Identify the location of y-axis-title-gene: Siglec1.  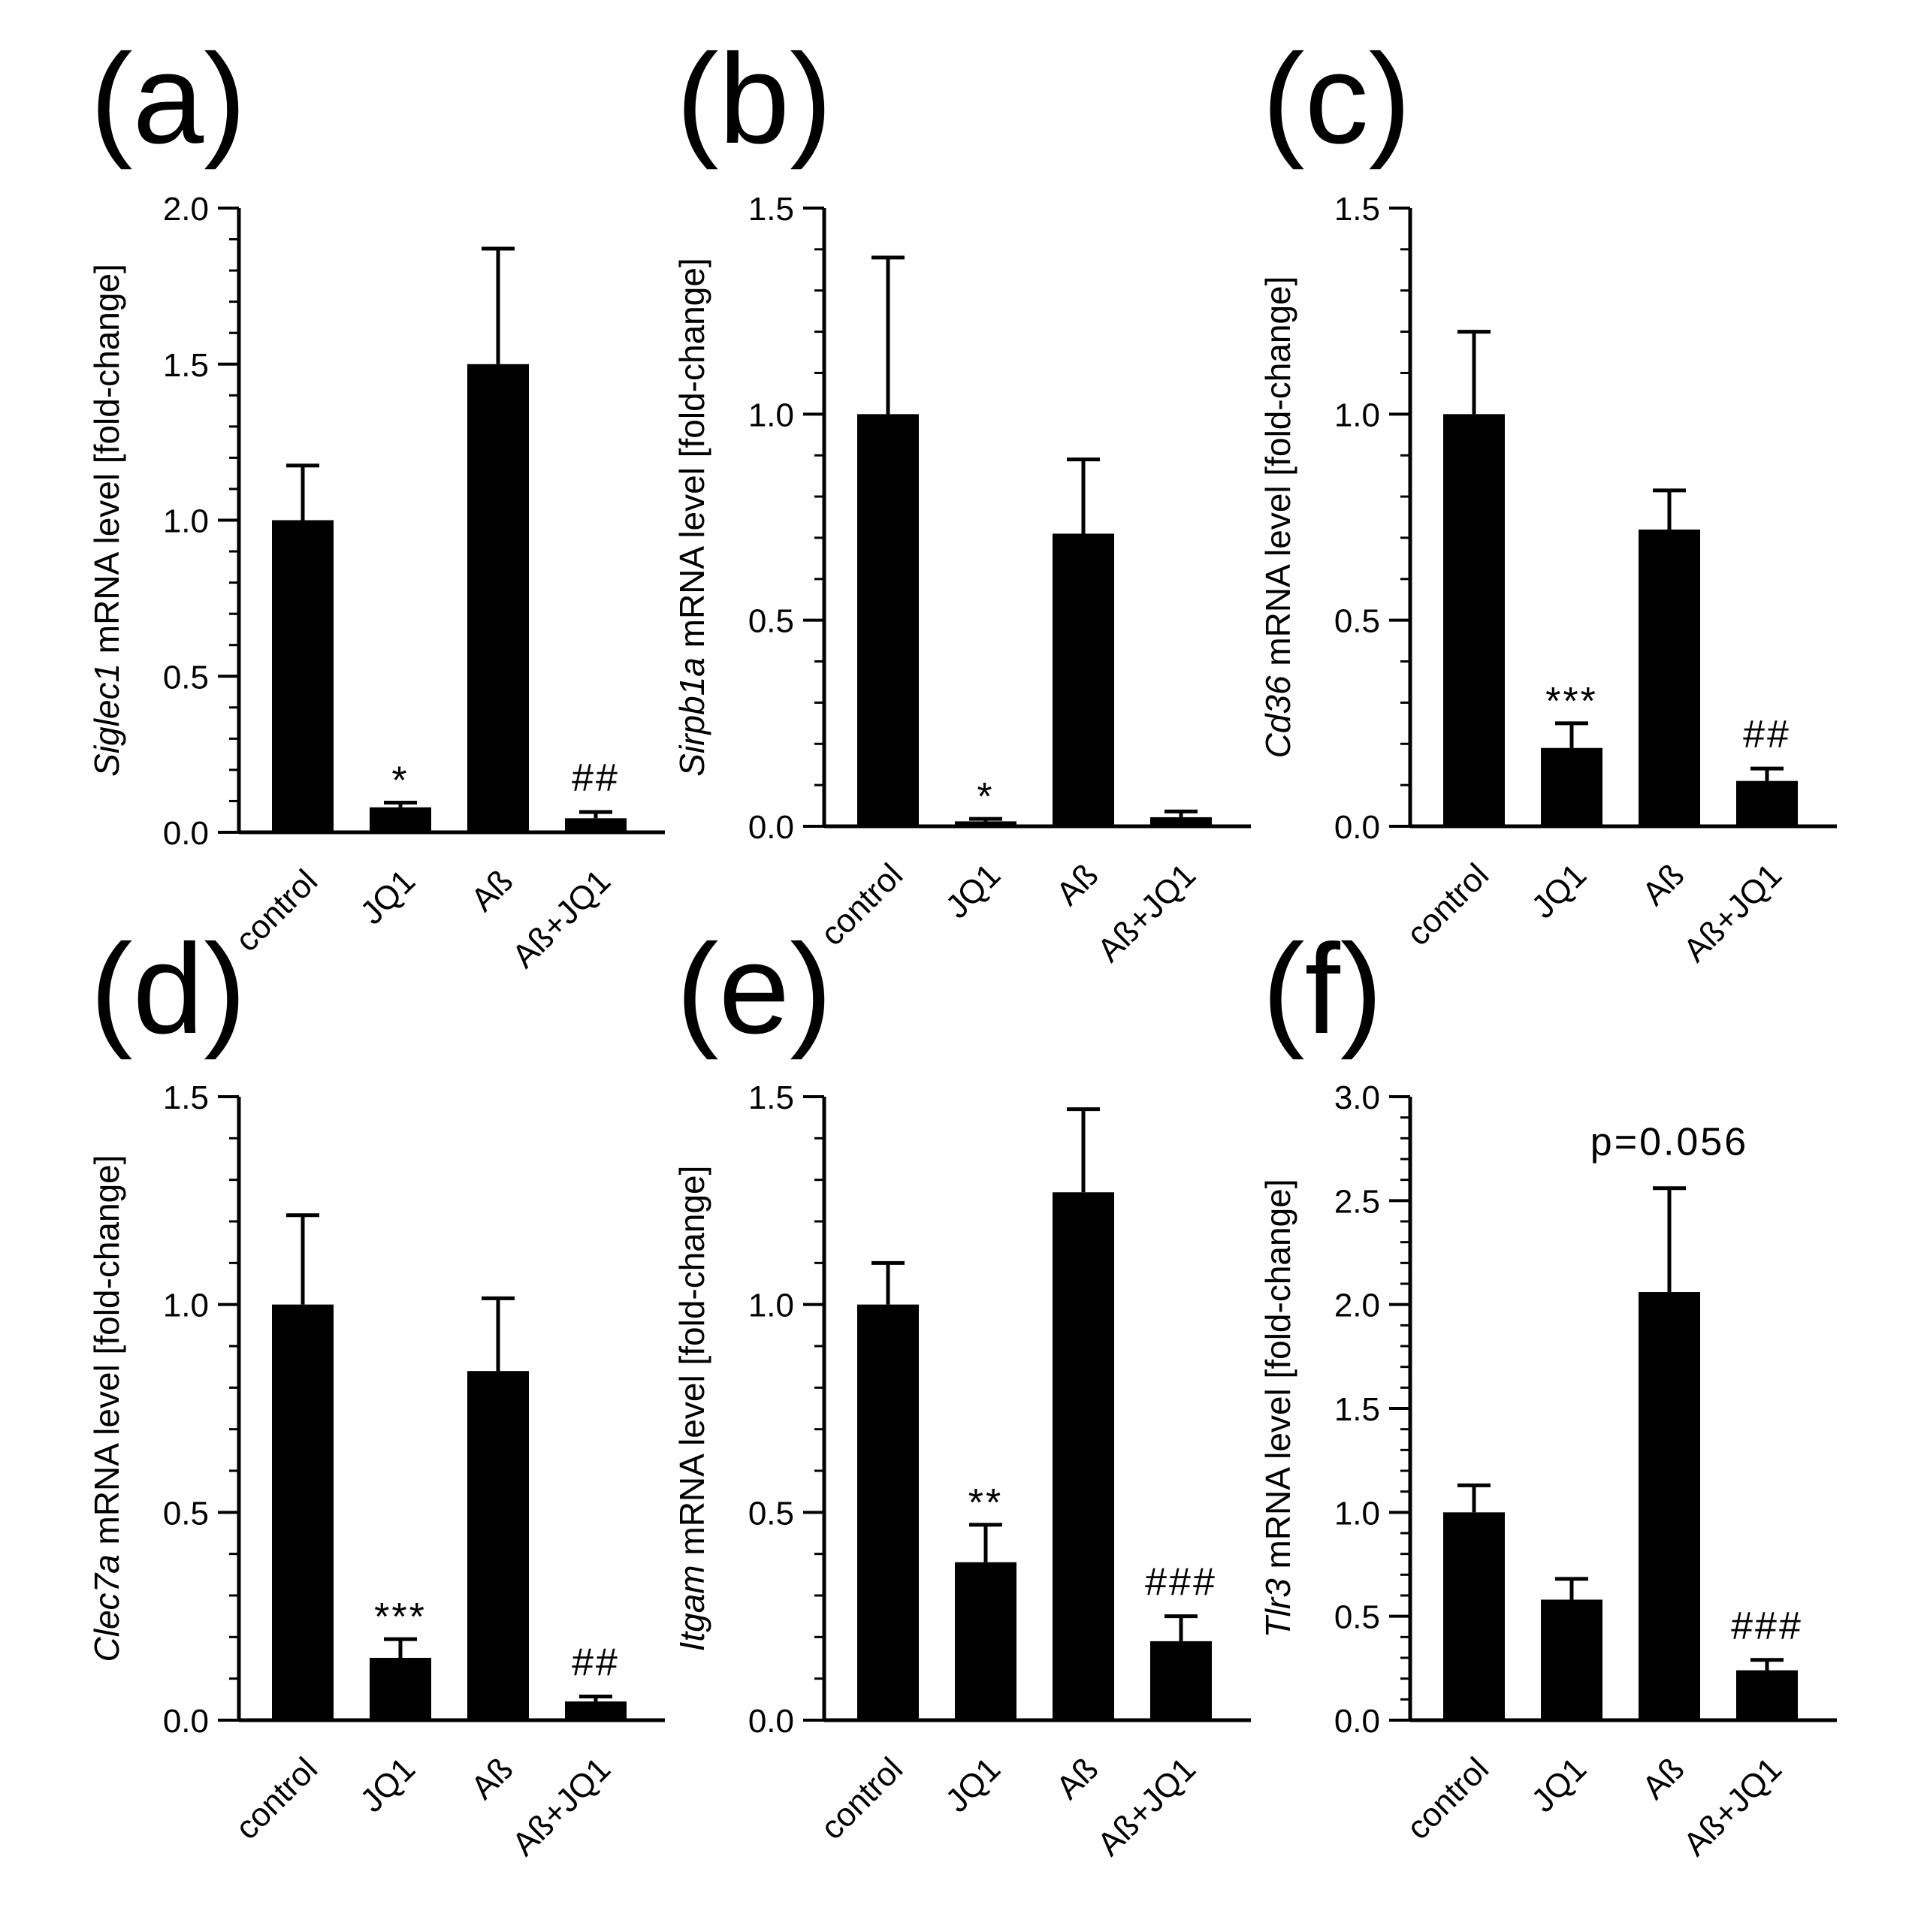
(106, 720).